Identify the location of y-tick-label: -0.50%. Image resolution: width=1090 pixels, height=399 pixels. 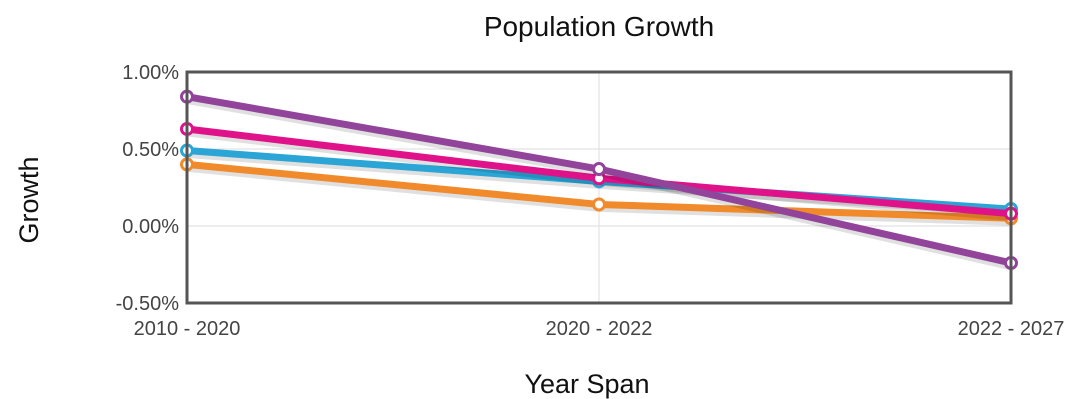
(148, 304).